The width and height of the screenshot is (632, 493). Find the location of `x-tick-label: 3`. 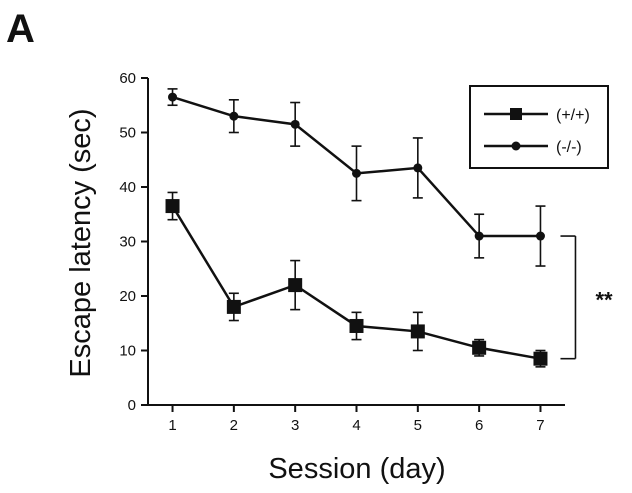

x-tick-label: 3 is located at coordinates (295, 425).